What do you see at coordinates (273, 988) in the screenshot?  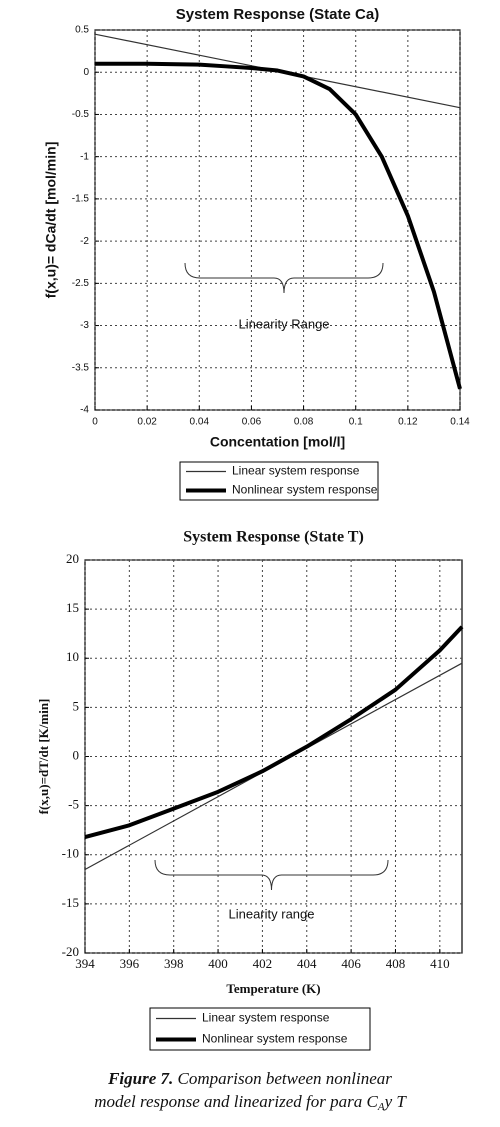 I see `x-axis-label: Temperature (K)` at bounding box center [273, 988].